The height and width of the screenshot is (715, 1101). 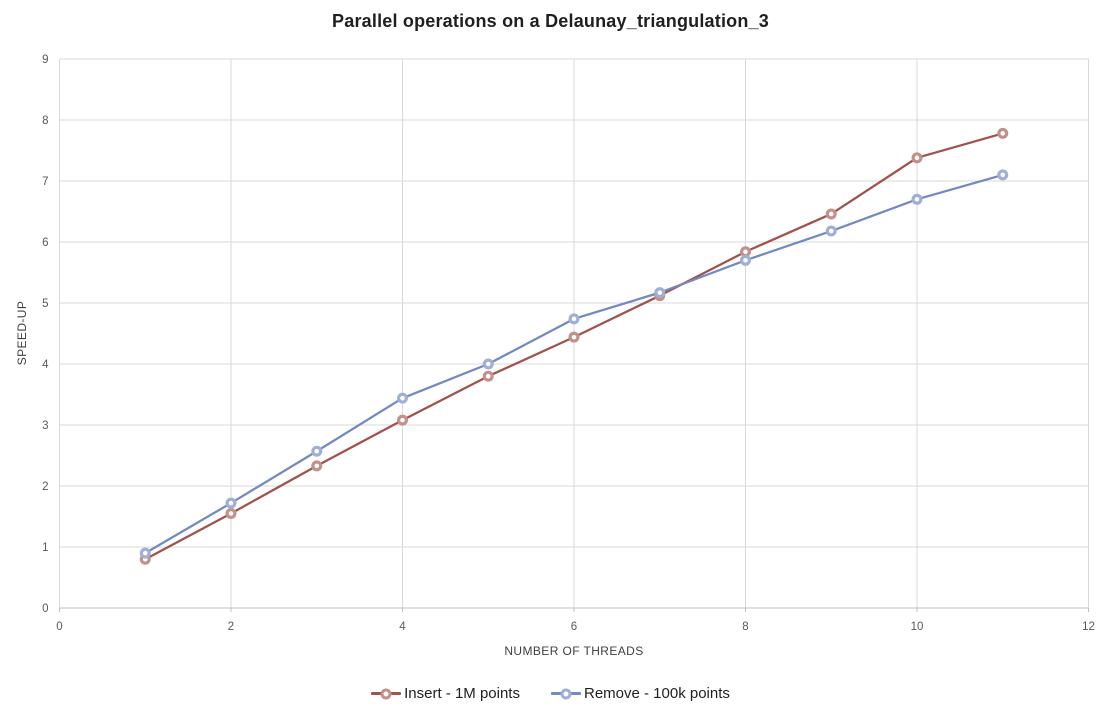 What do you see at coordinates (917, 627) in the screenshot?
I see `x-tick-label: 10` at bounding box center [917, 627].